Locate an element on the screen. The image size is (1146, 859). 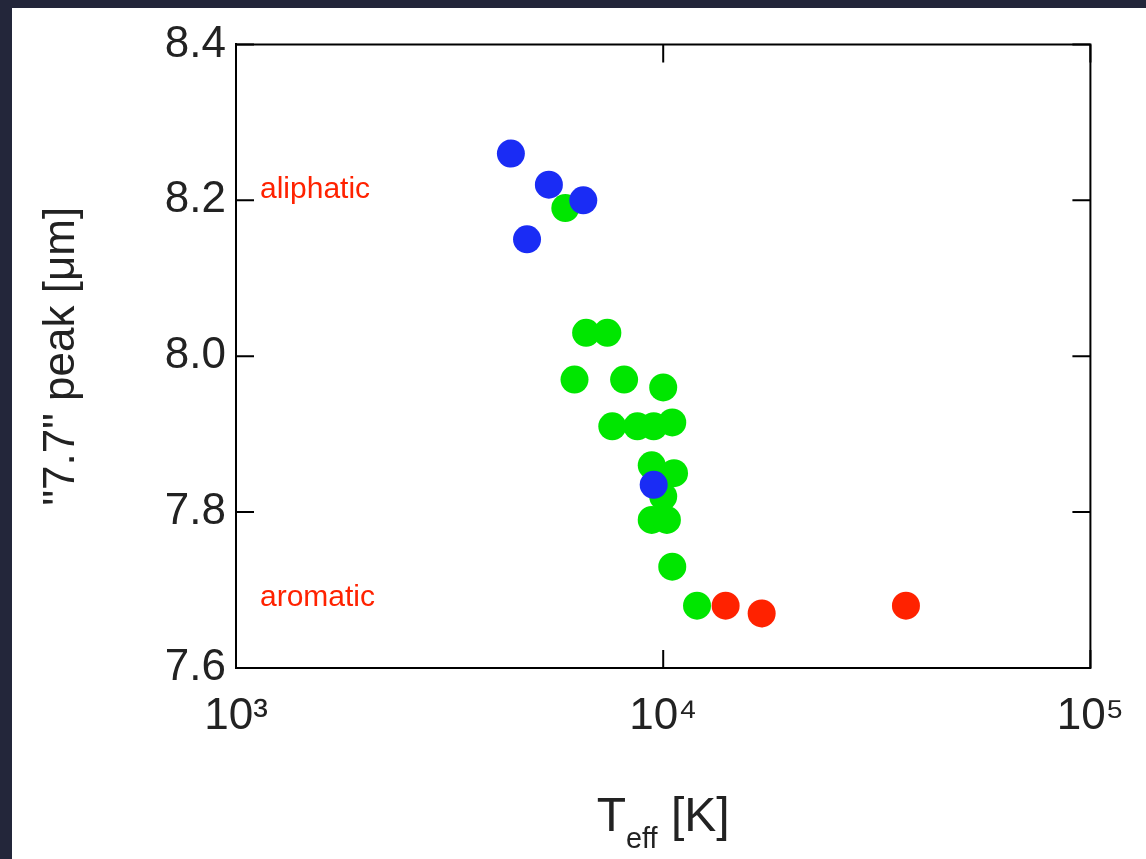
y-axis-title: "7.7" peak [μm] is located at coordinates (58, 356).